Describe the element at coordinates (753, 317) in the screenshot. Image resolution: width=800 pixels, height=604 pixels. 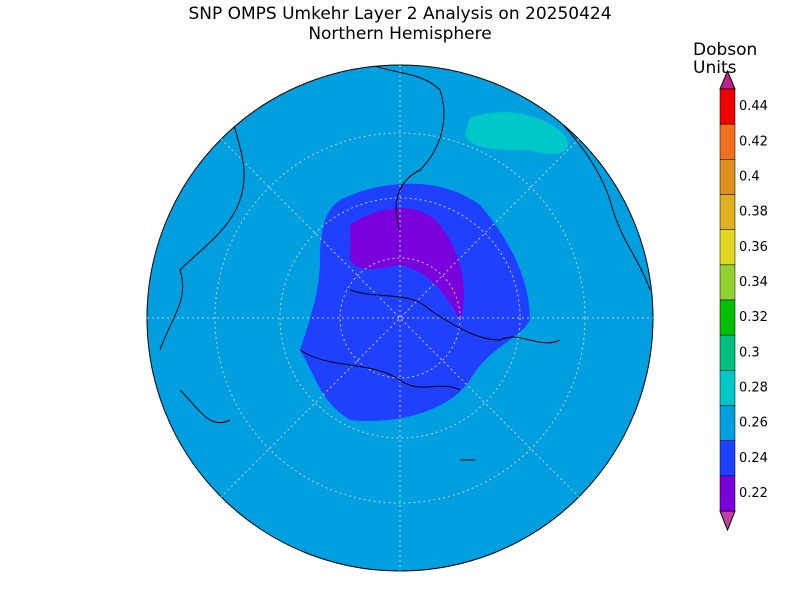
I see `colorbar-label: 0.32` at that location.